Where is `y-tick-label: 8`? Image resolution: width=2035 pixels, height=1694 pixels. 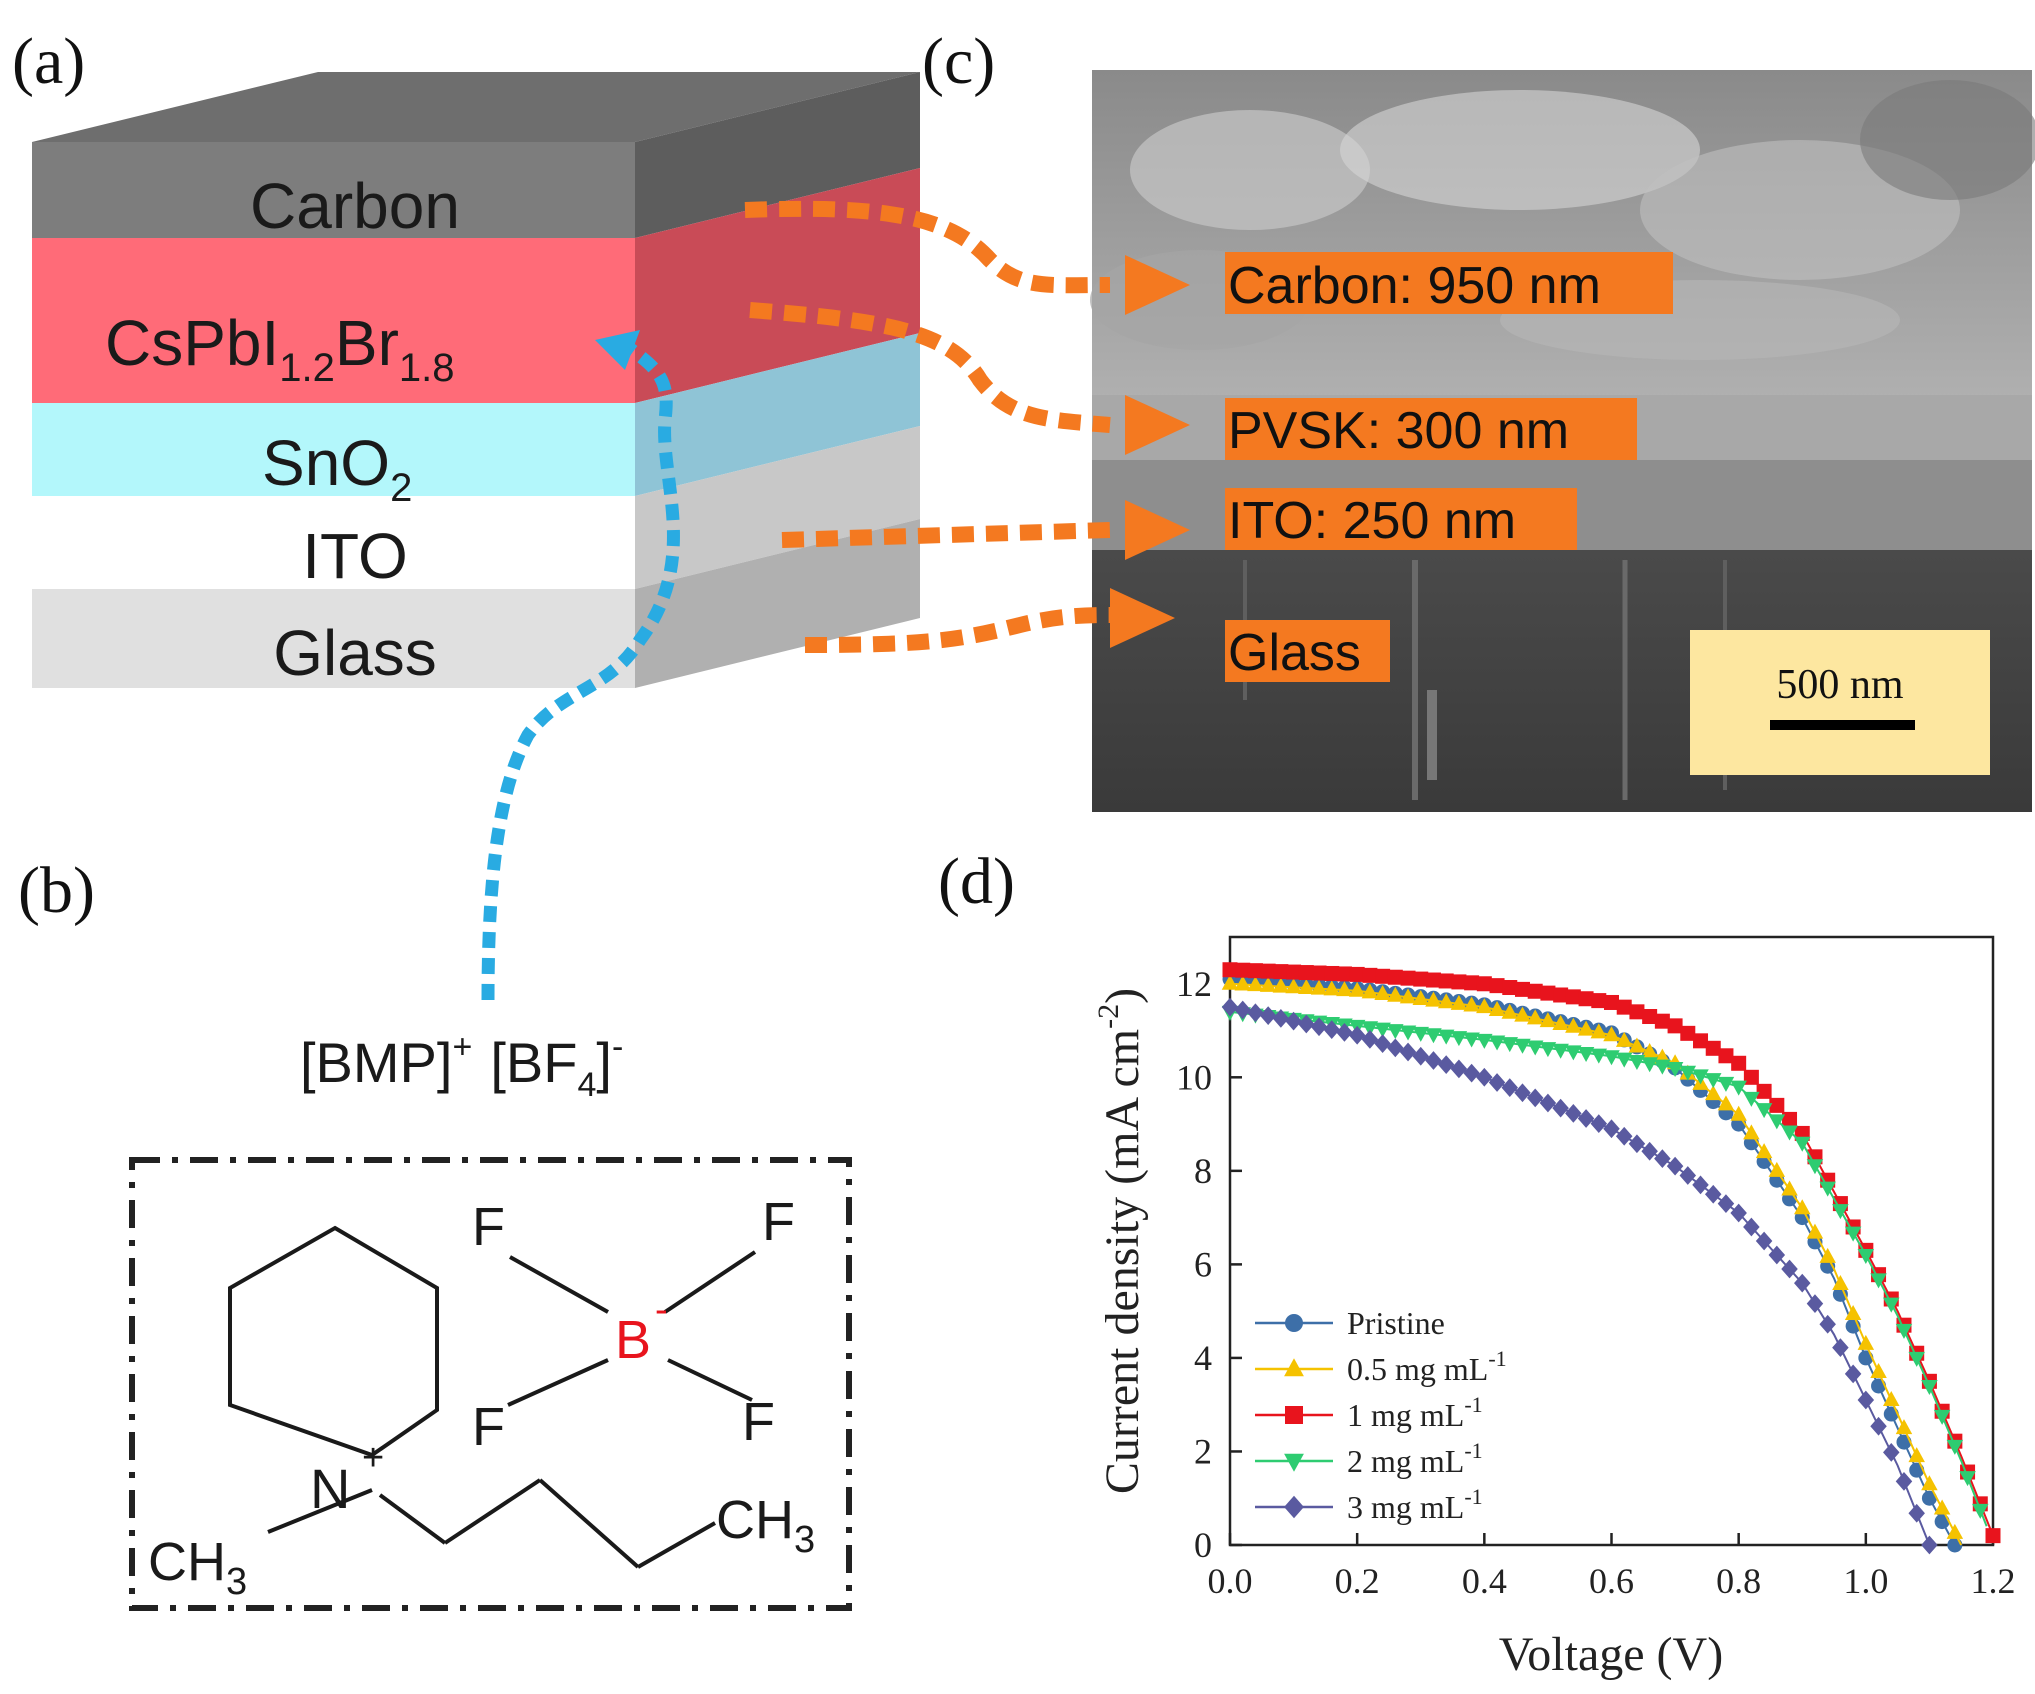 y-tick-label: 8 is located at coordinates (1203, 1171).